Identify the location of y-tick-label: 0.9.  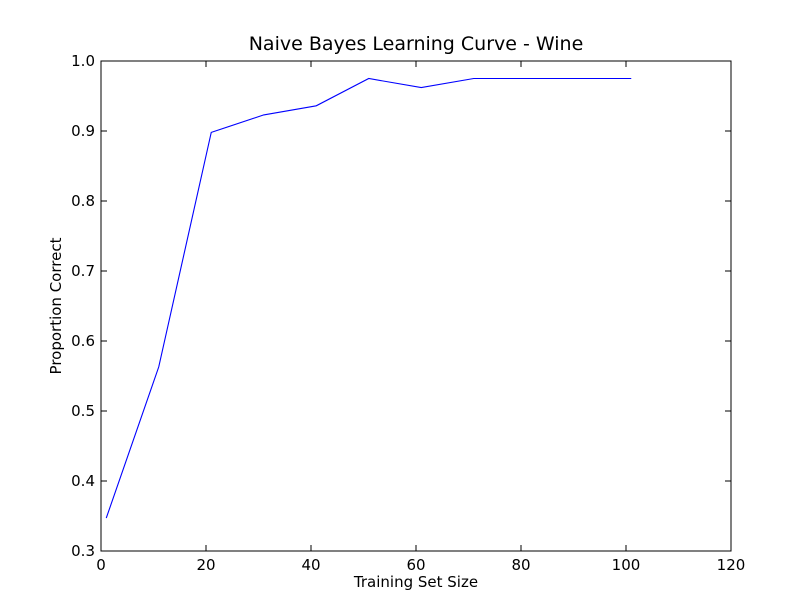
(83, 131).